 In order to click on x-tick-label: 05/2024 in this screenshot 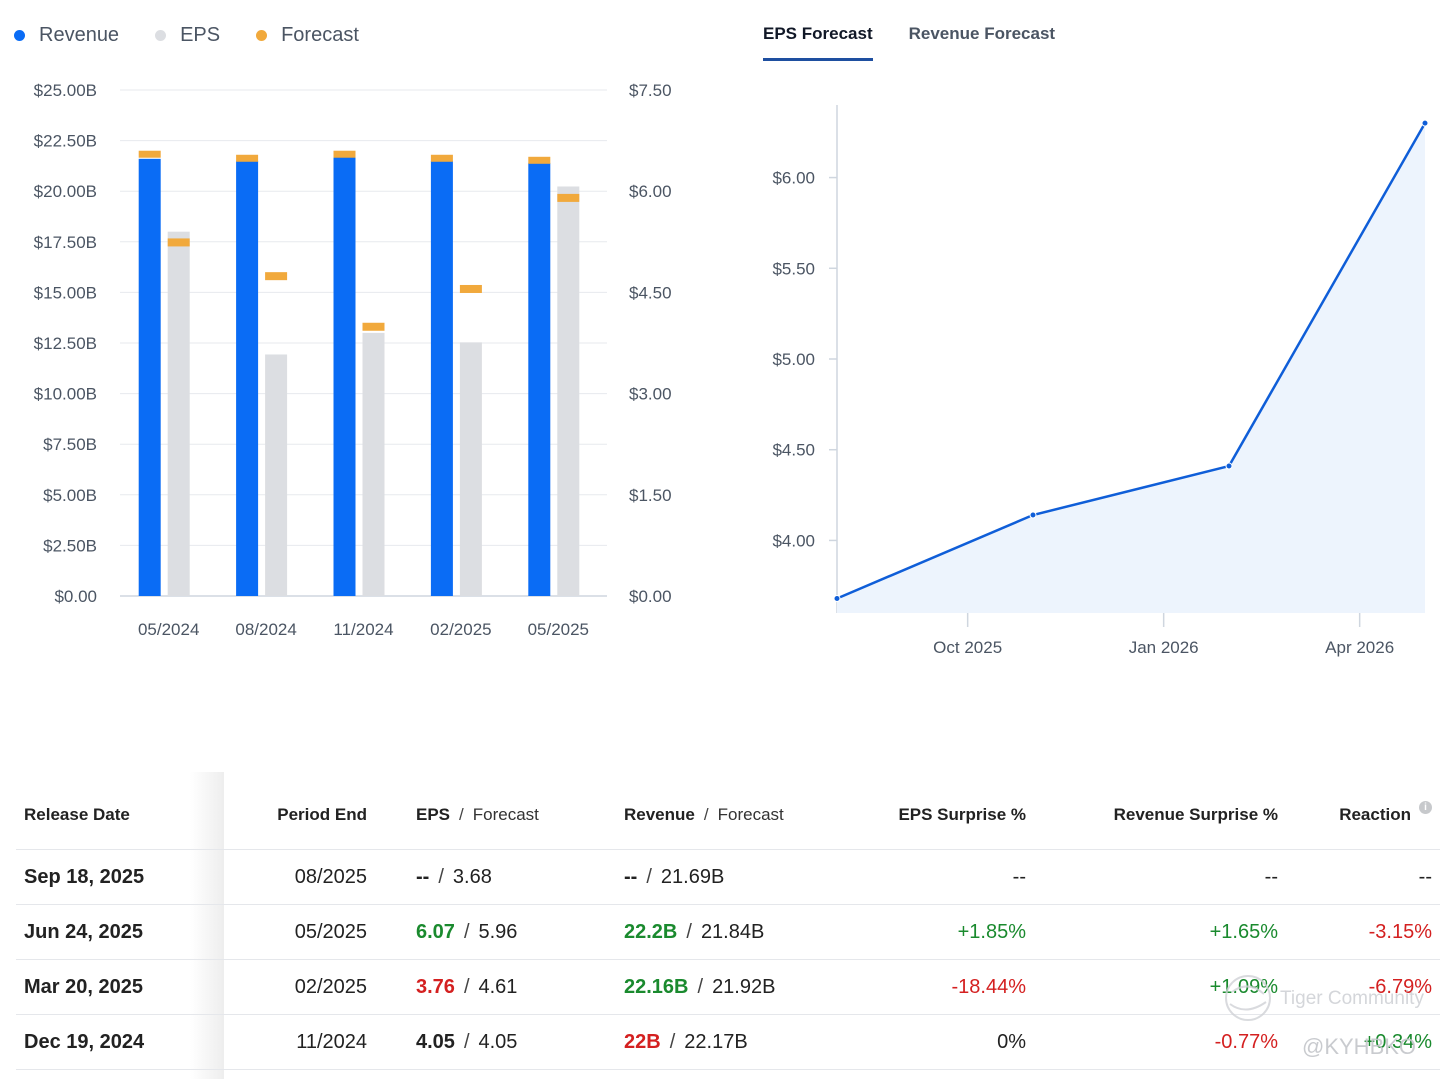, I will do `click(168, 629)`.